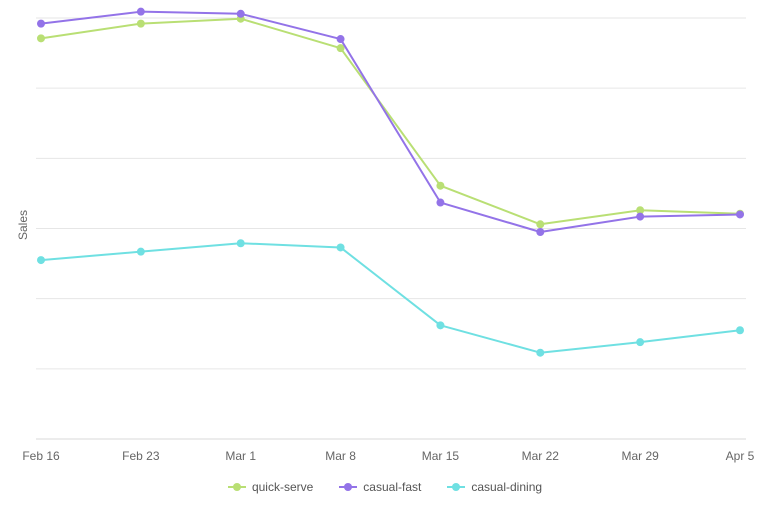 The width and height of the screenshot is (770, 517). What do you see at coordinates (507, 487) in the screenshot?
I see `legend-label: casual-dining` at bounding box center [507, 487].